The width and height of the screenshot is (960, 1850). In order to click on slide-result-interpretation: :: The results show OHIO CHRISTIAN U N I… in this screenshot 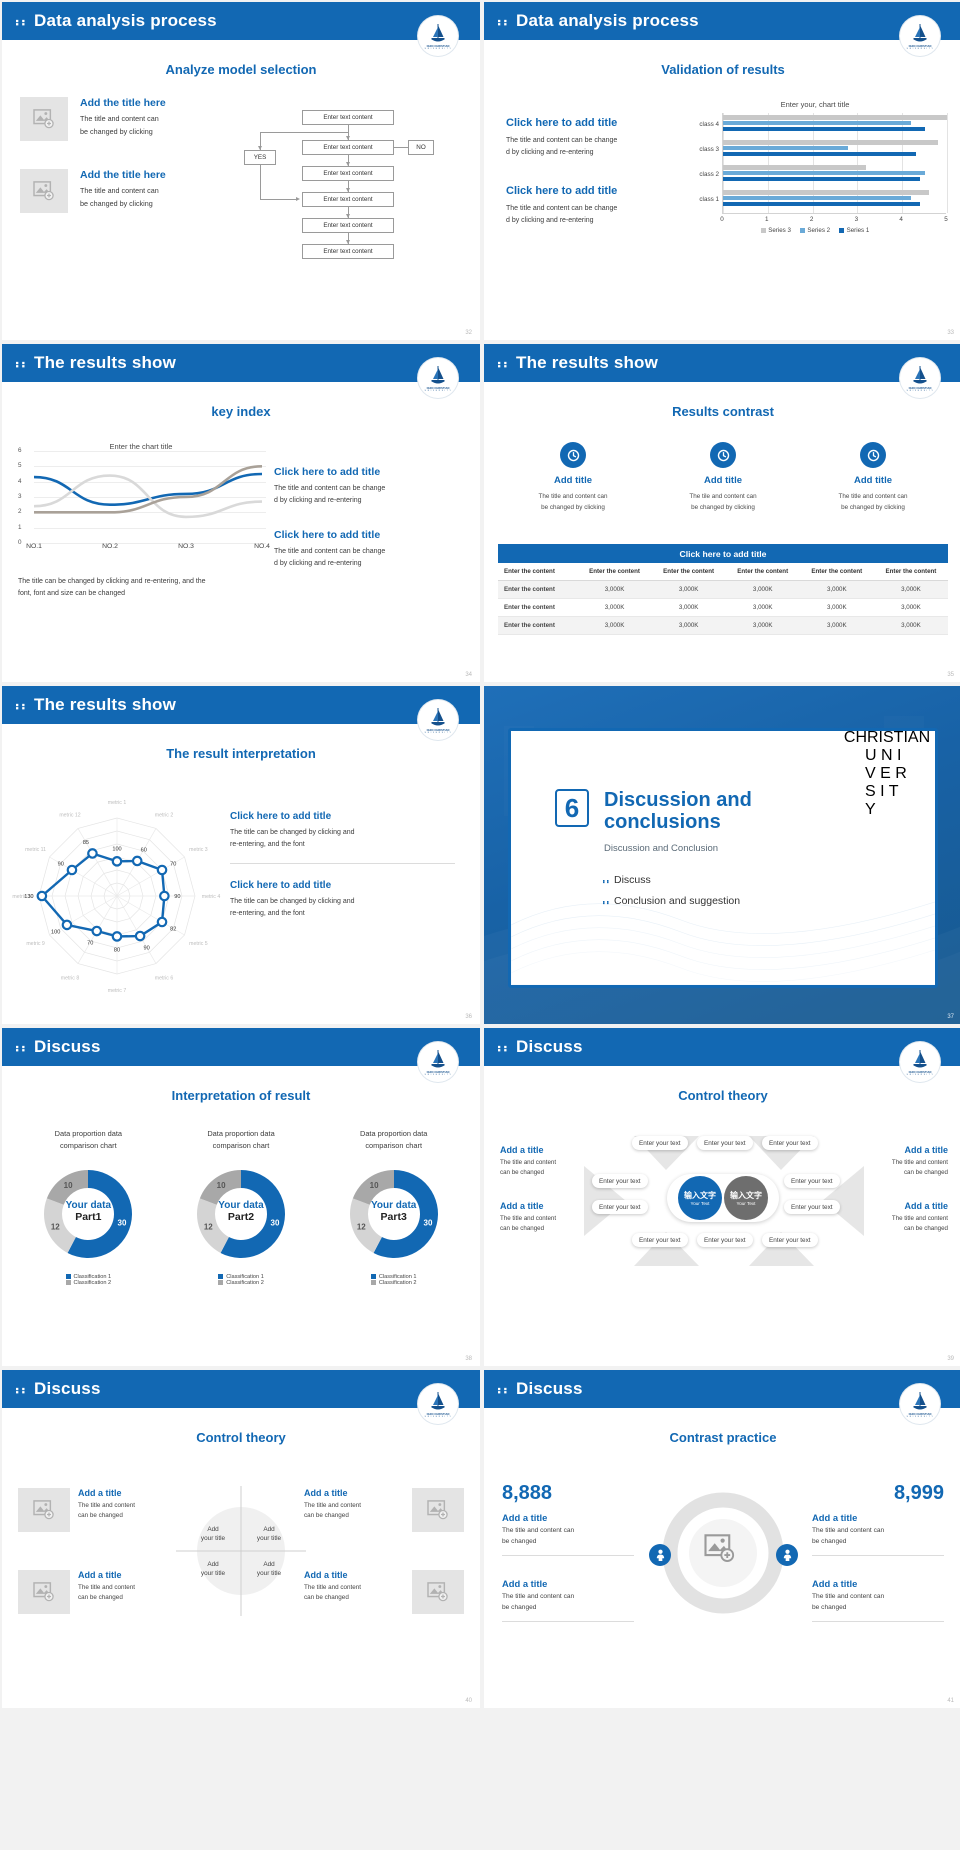, I will do `click(241, 855)`.